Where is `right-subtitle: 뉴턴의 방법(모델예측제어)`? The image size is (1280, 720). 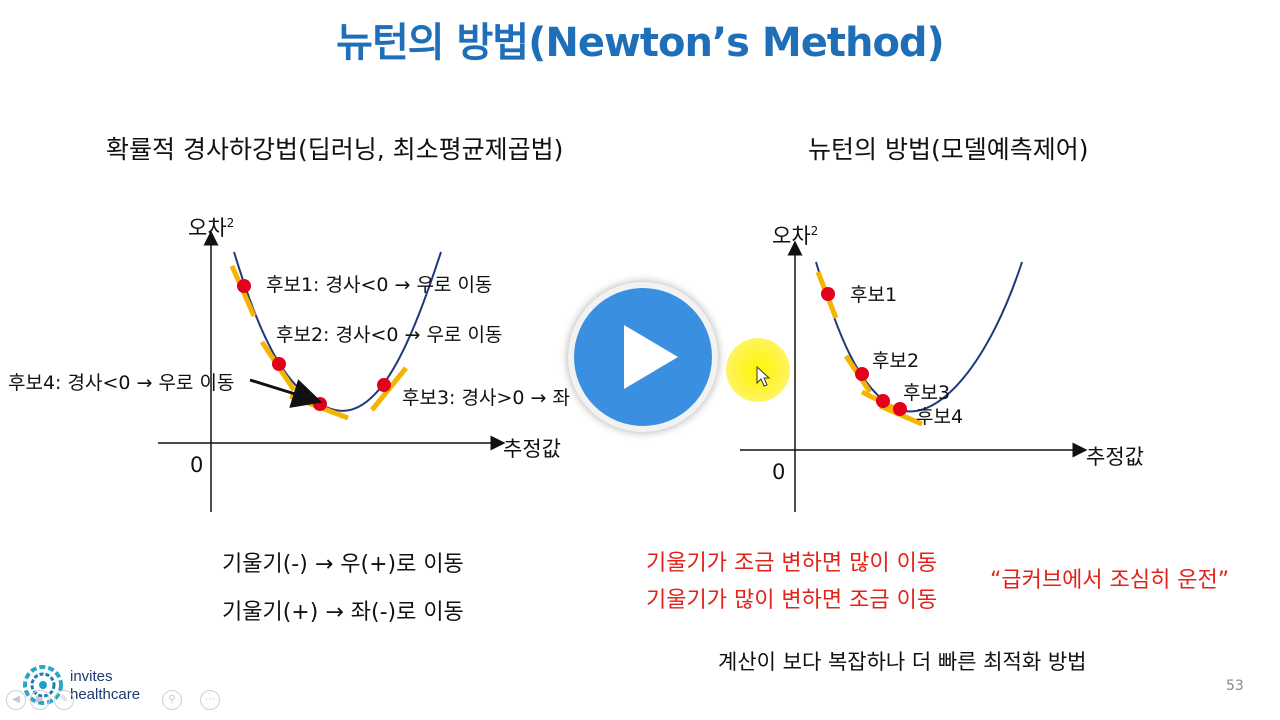
right-subtitle: 뉴턴의 방법(모델예측제어) is located at coordinates (948, 149).